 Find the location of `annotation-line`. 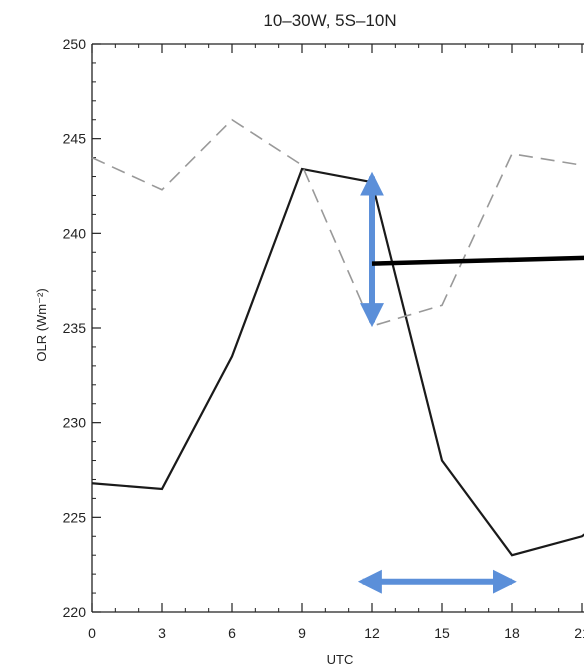

annotation-line is located at coordinates (477, 260).